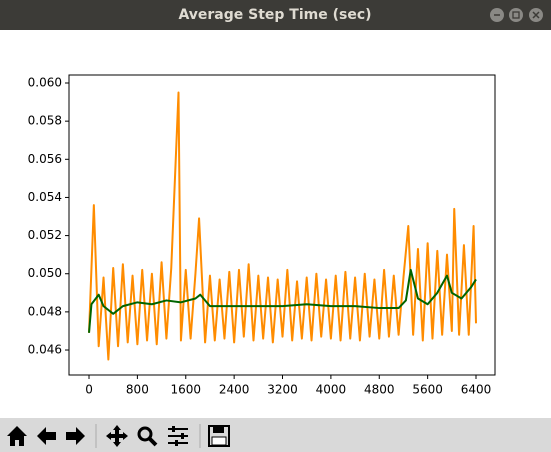  What do you see at coordinates (45, 121) in the screenshot?
I see `y-tick-label: 0.058` at bounding box center [45, 121].